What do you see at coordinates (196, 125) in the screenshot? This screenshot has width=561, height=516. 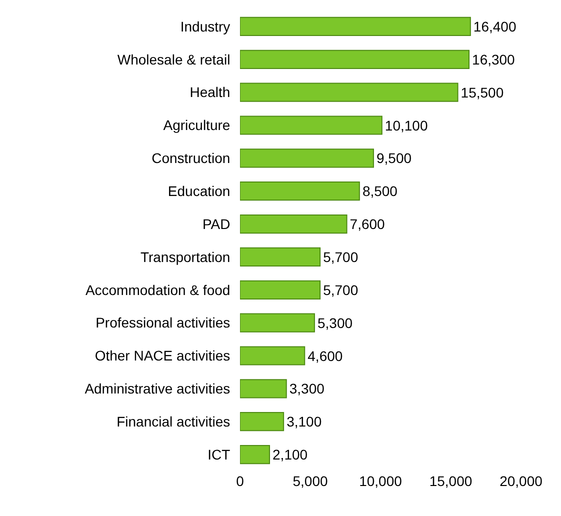 I see `y-tick-label: Agriculture` at bounding box center [196, 125].